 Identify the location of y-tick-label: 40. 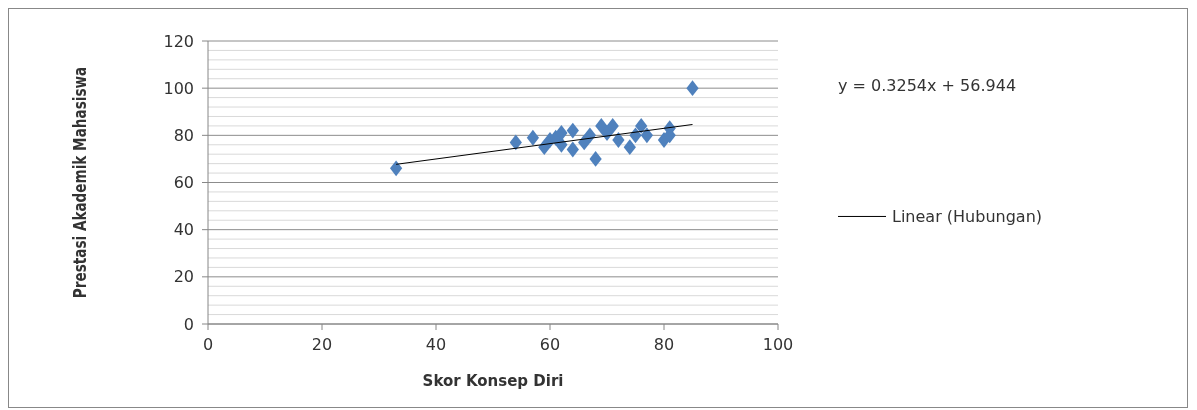
(183, 230).